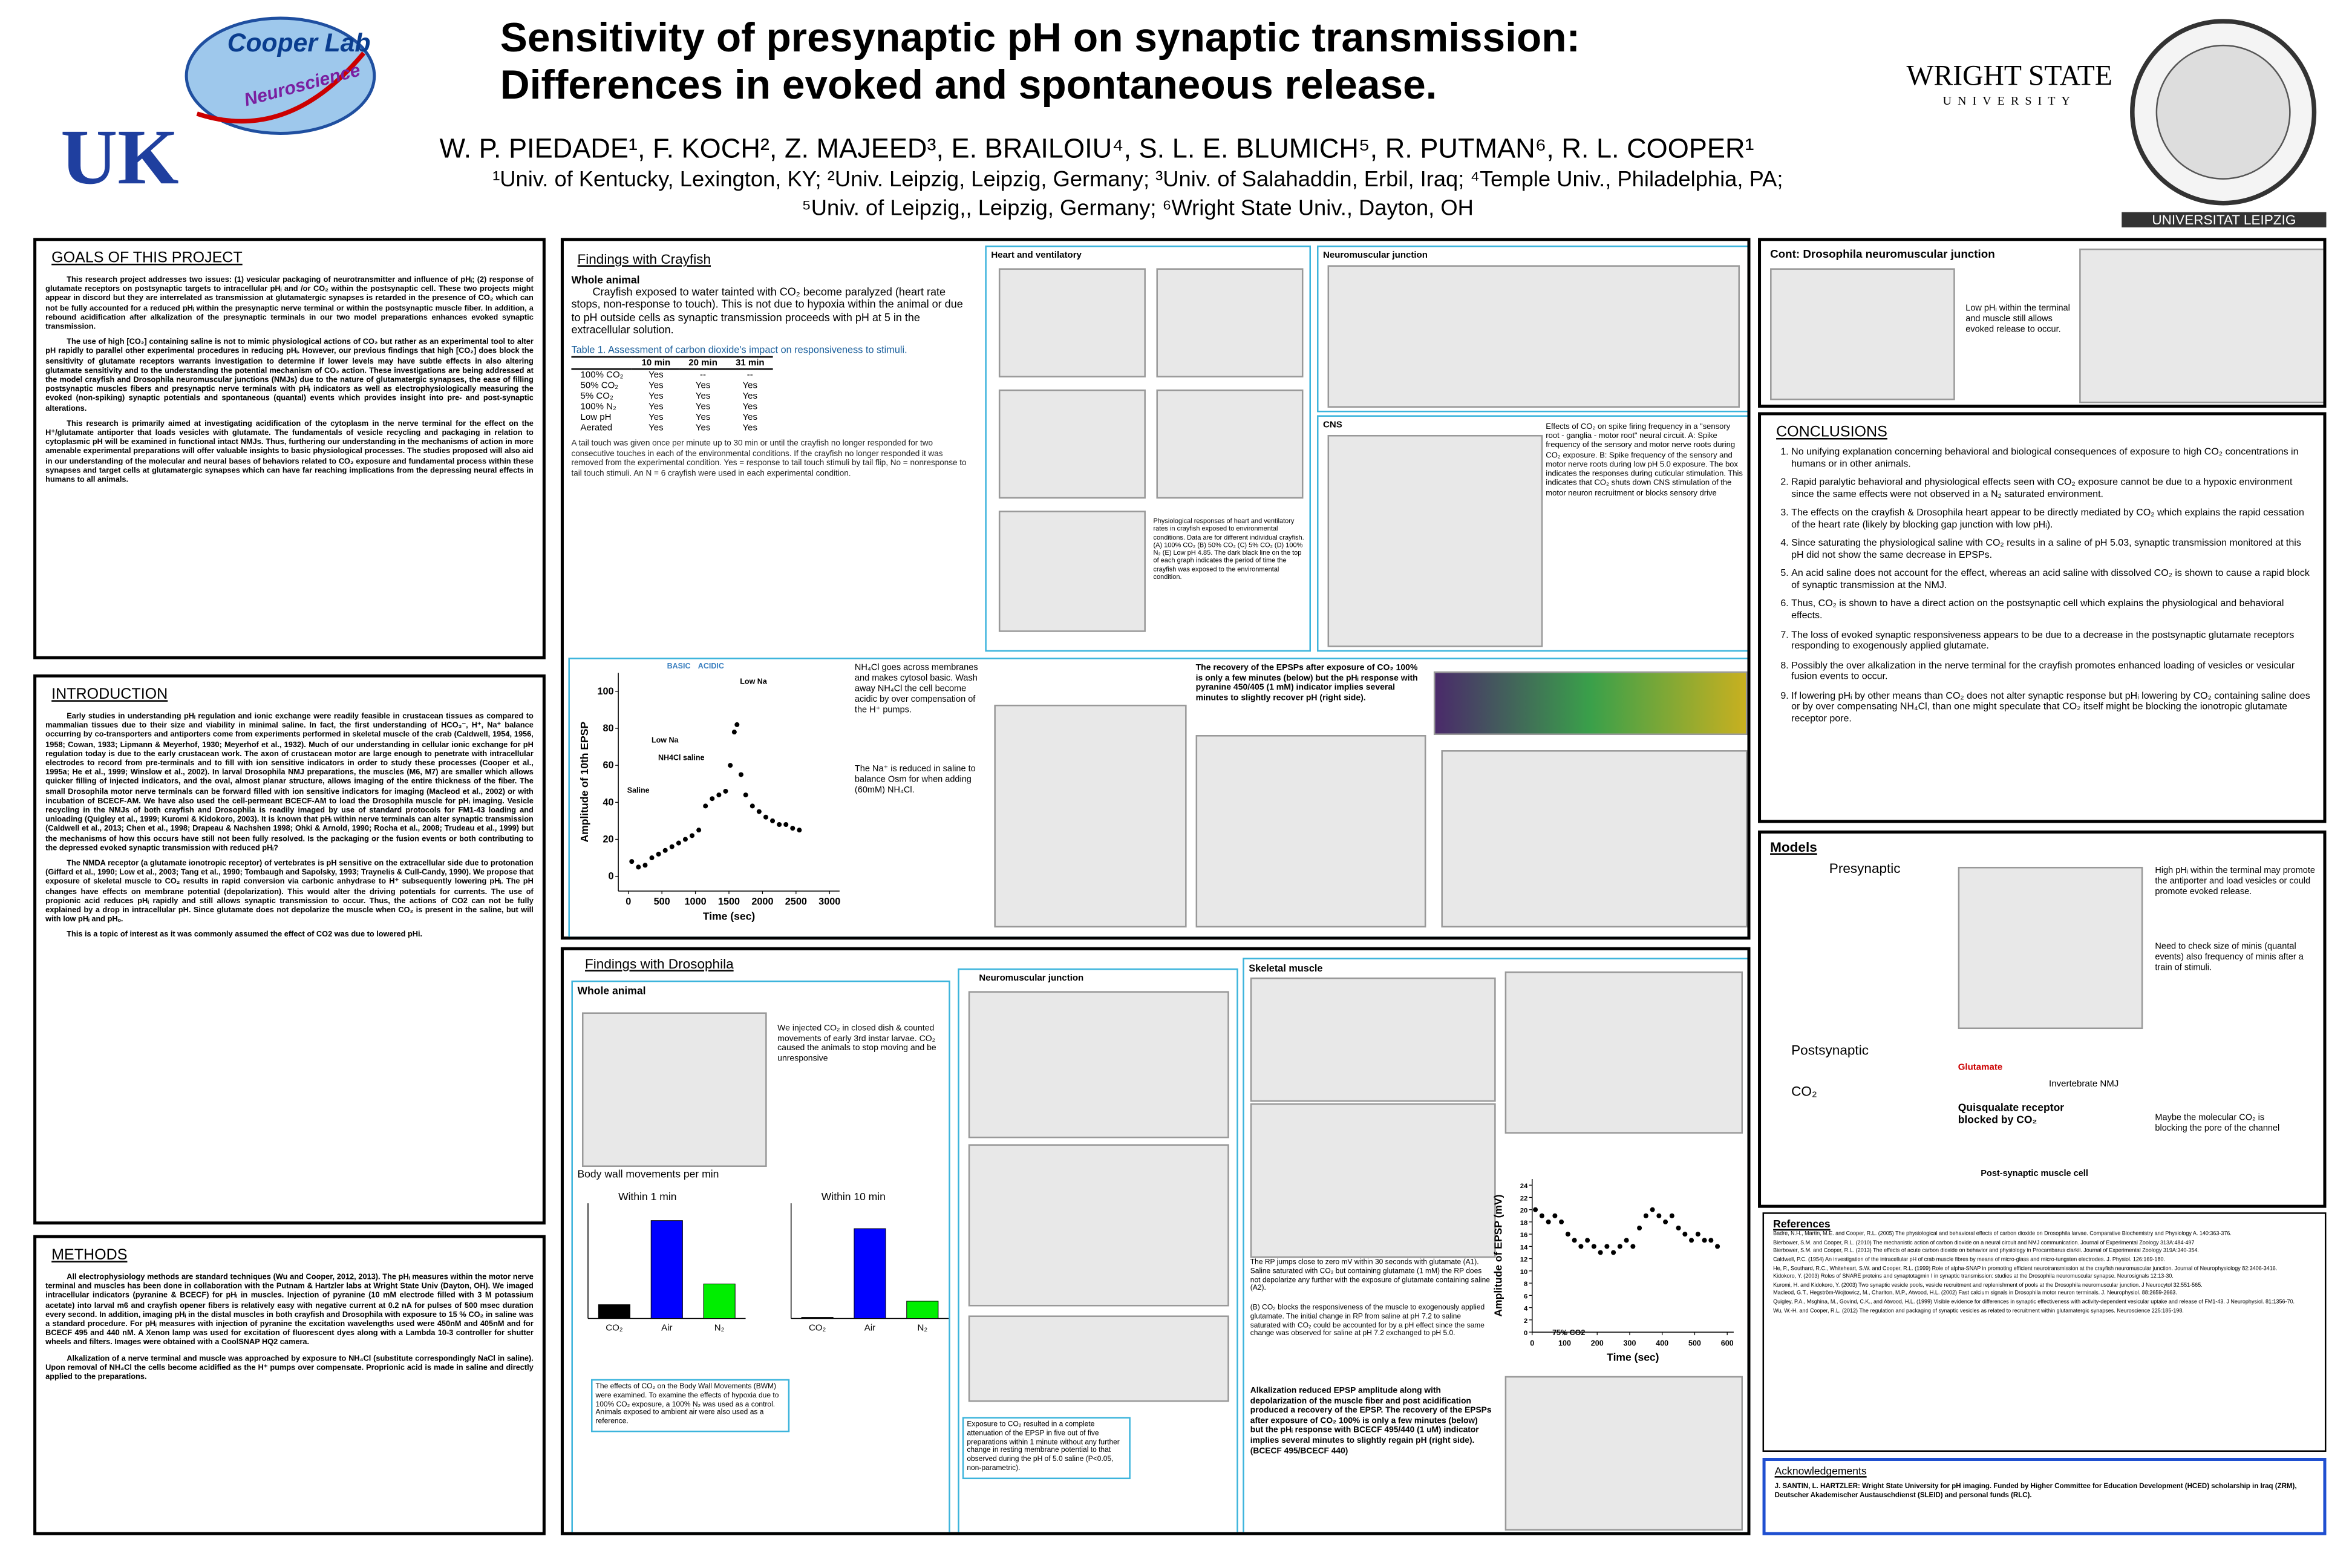  Describe the element at coordinates (681, 758) in the screenshot. I see `annotation: NH4Cl saline` at that location.